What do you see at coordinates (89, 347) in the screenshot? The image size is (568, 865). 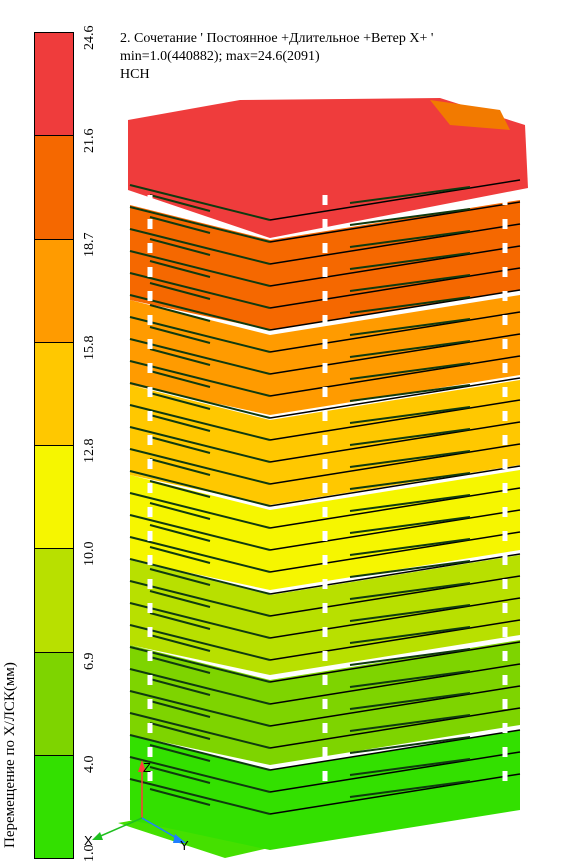 I see `legend-tick-label: 15.8` at bounding box center [89, 347].